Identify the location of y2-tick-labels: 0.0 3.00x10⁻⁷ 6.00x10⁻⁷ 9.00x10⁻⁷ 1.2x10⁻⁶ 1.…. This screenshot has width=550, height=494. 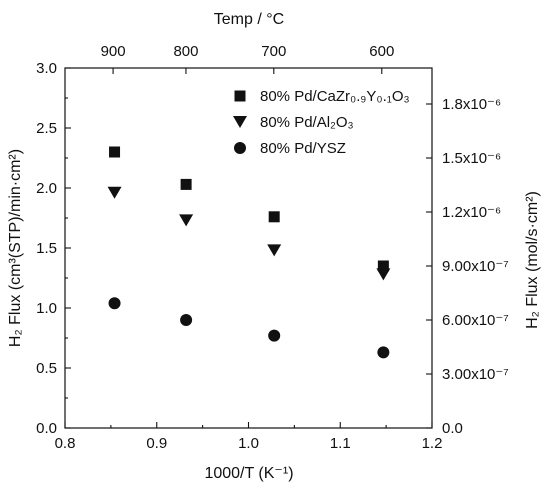
(475, 266).